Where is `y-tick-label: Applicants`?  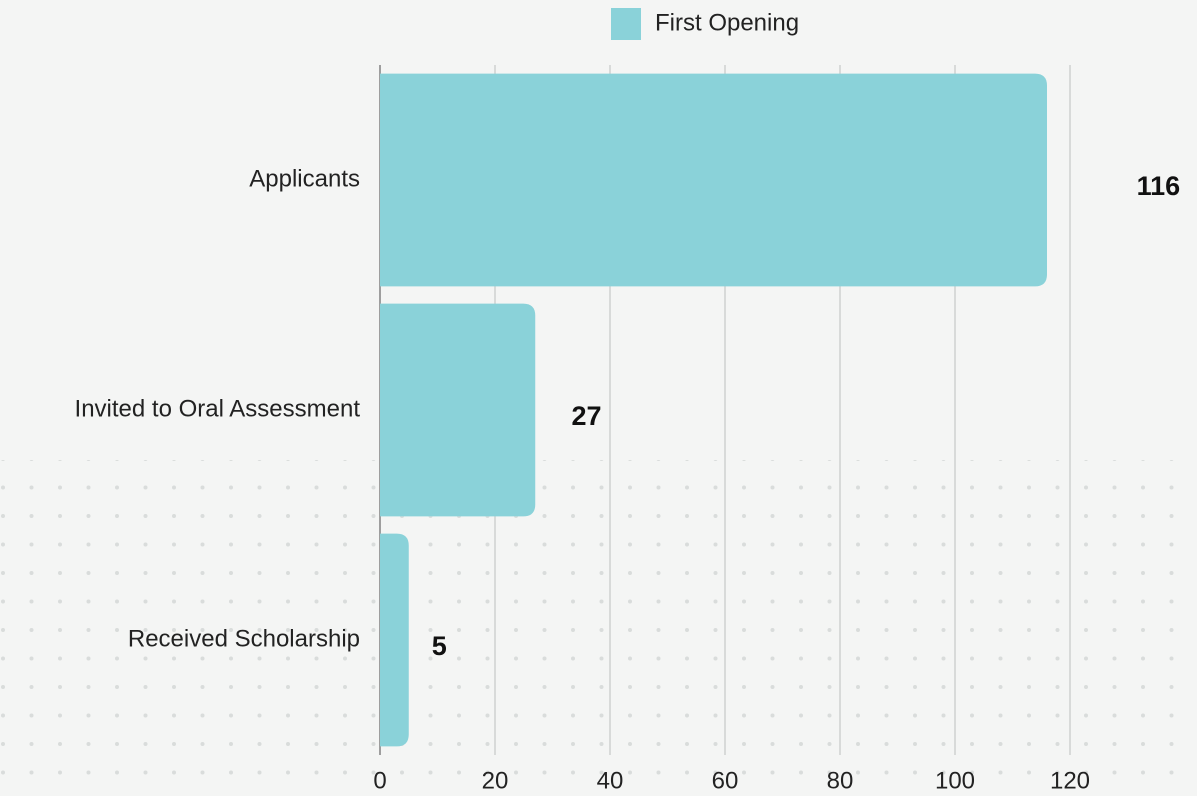 y-tick-label: Applicants is located at coordinates (304, 178).